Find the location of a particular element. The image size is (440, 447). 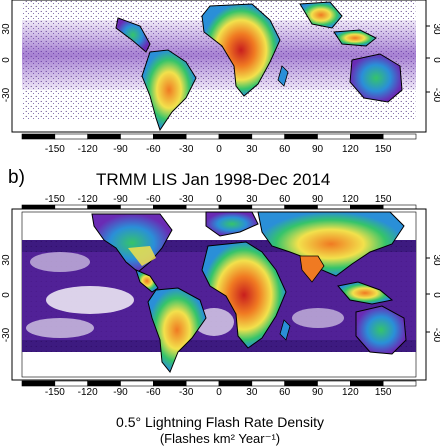

panel-b-indian-ocean-low is located at coordinates (318, 318).